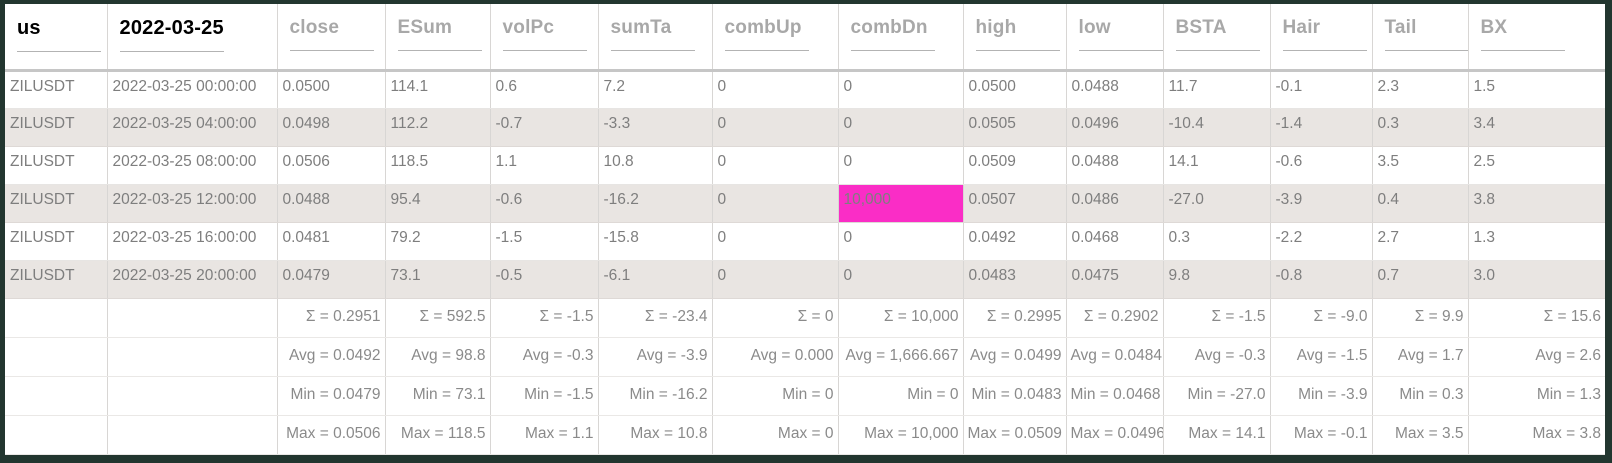 Image resolution: width=1612 pixels, height=463 pixels. Describe the element at coordinates (1536, 89) in the screenshot. I see `cell-bx: 1.5` at that location.